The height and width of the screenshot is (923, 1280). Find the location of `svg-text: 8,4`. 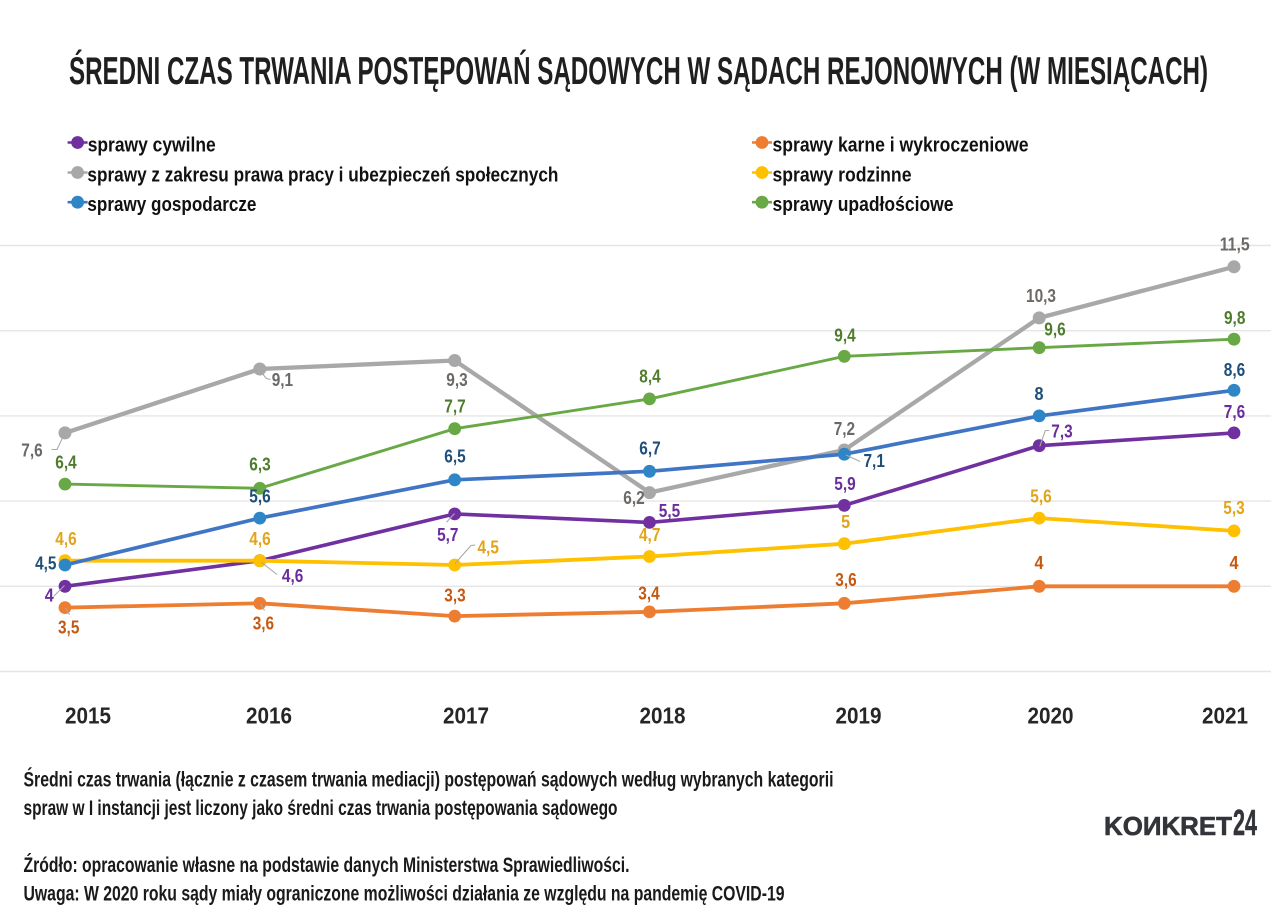

svg-text: 8,4 is located at coordinates (649, 377).